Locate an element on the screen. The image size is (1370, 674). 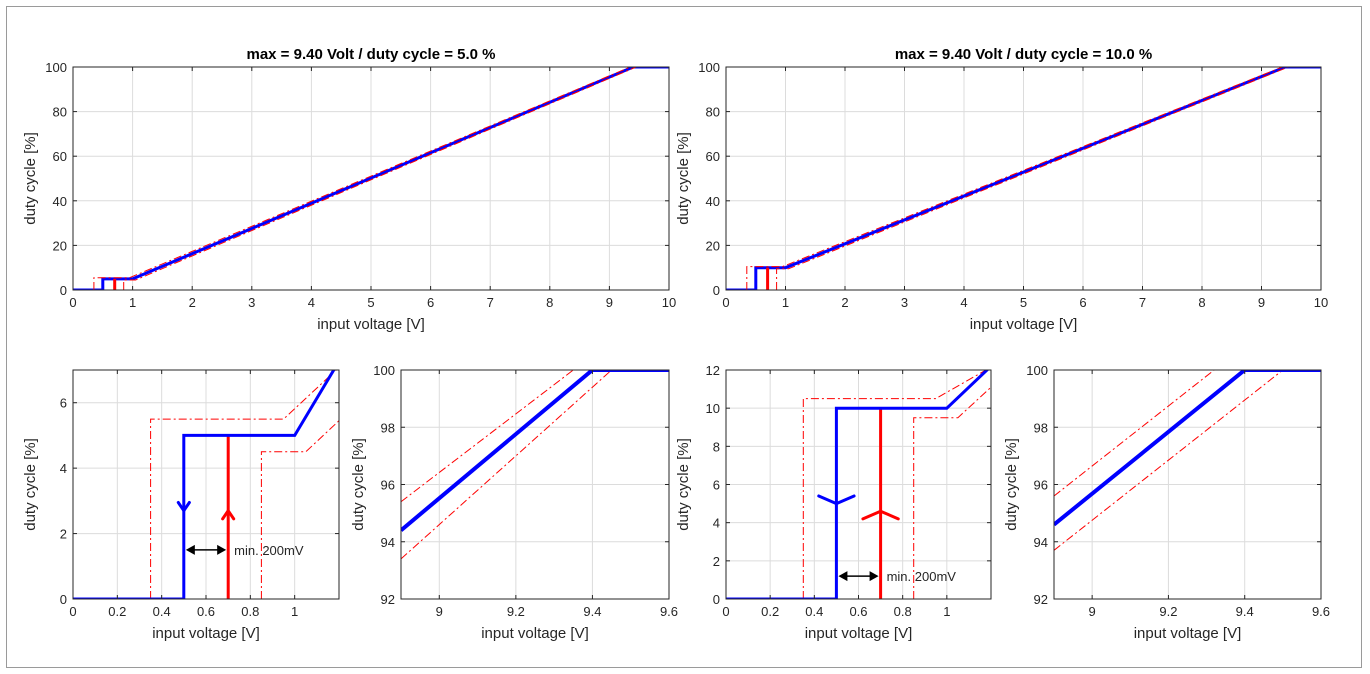
y-tick-label: 92 is located at coordinates (388, 599).